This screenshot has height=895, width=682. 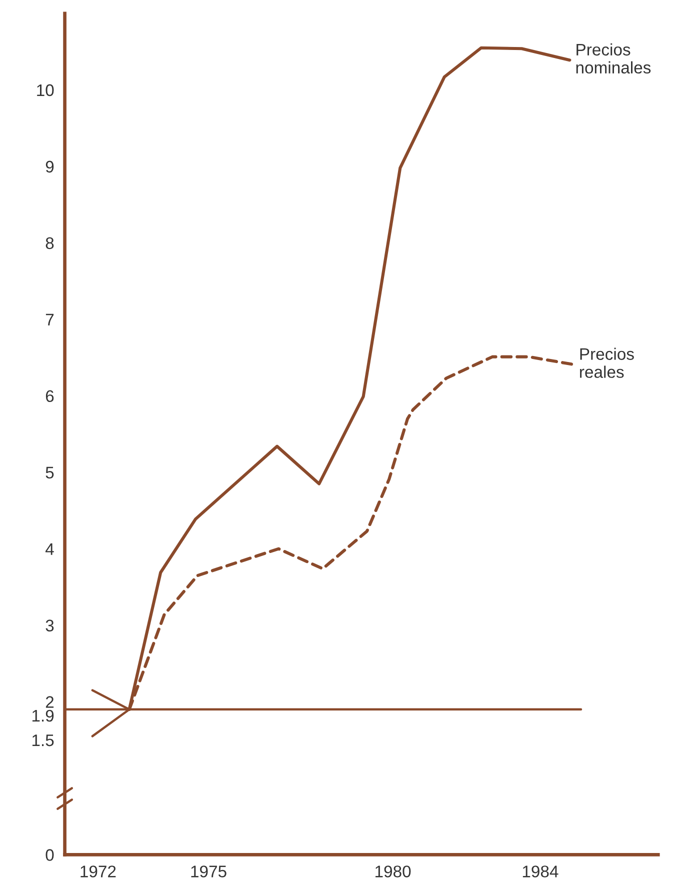 What do you see at coordinates (49, 549) in the screenshot?
I see `y-tick-label: 4` at bounding box center [49, 549].